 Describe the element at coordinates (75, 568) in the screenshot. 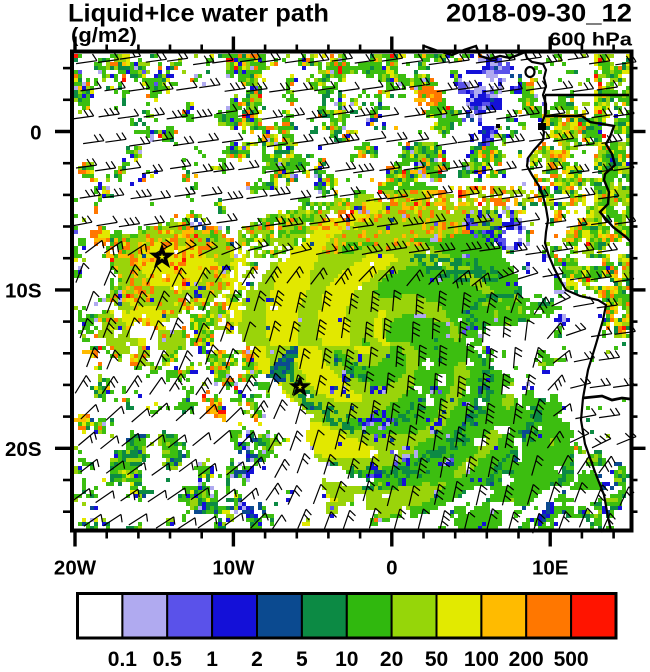

I see `svg-text: 20W` at that location.